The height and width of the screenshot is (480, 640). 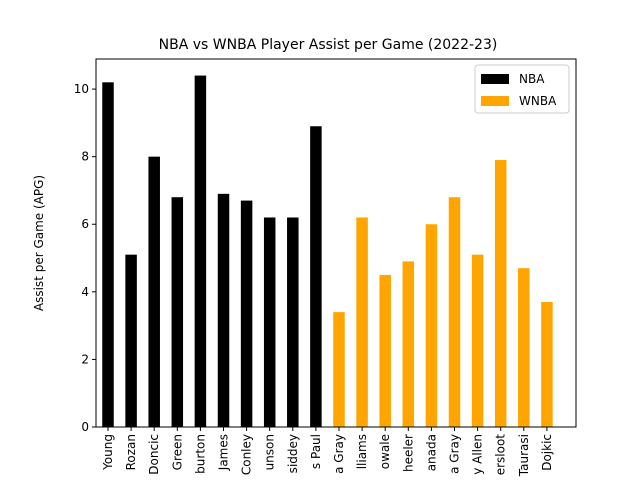 What do you see at coordinates (39, 243) in the screenshot?
I see `y-axis-label: Assist per Game (APG)` at bounding box center [39, 243].